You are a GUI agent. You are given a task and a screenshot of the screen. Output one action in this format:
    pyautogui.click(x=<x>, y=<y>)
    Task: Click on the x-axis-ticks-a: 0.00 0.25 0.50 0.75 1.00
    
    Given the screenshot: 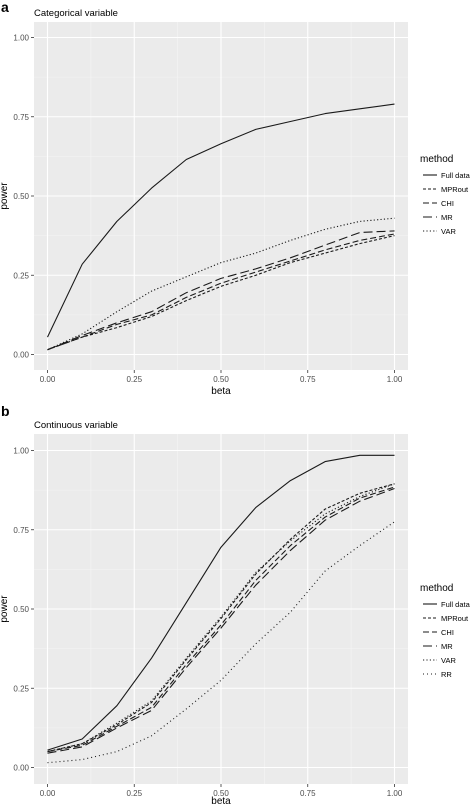 What is the action you would take?
    pyautogui.click(x=221, y=377)
    